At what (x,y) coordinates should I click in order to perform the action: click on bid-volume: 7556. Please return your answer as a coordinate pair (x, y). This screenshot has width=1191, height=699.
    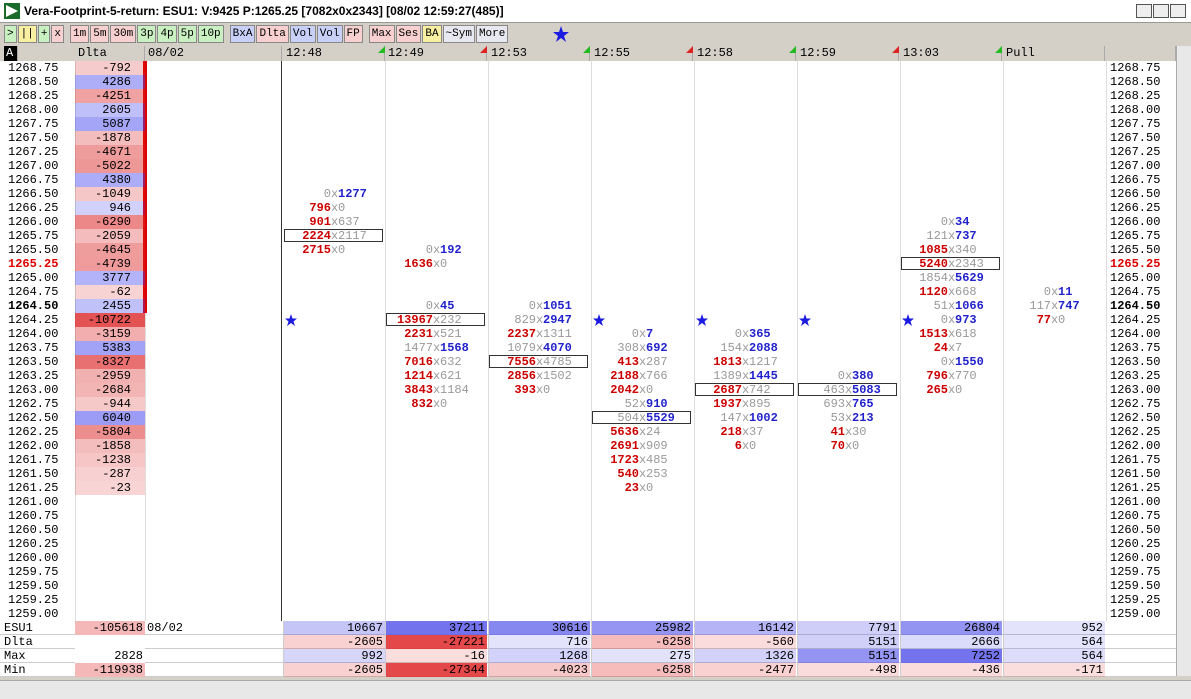
    Looking at the image, I should click on (521, 362).